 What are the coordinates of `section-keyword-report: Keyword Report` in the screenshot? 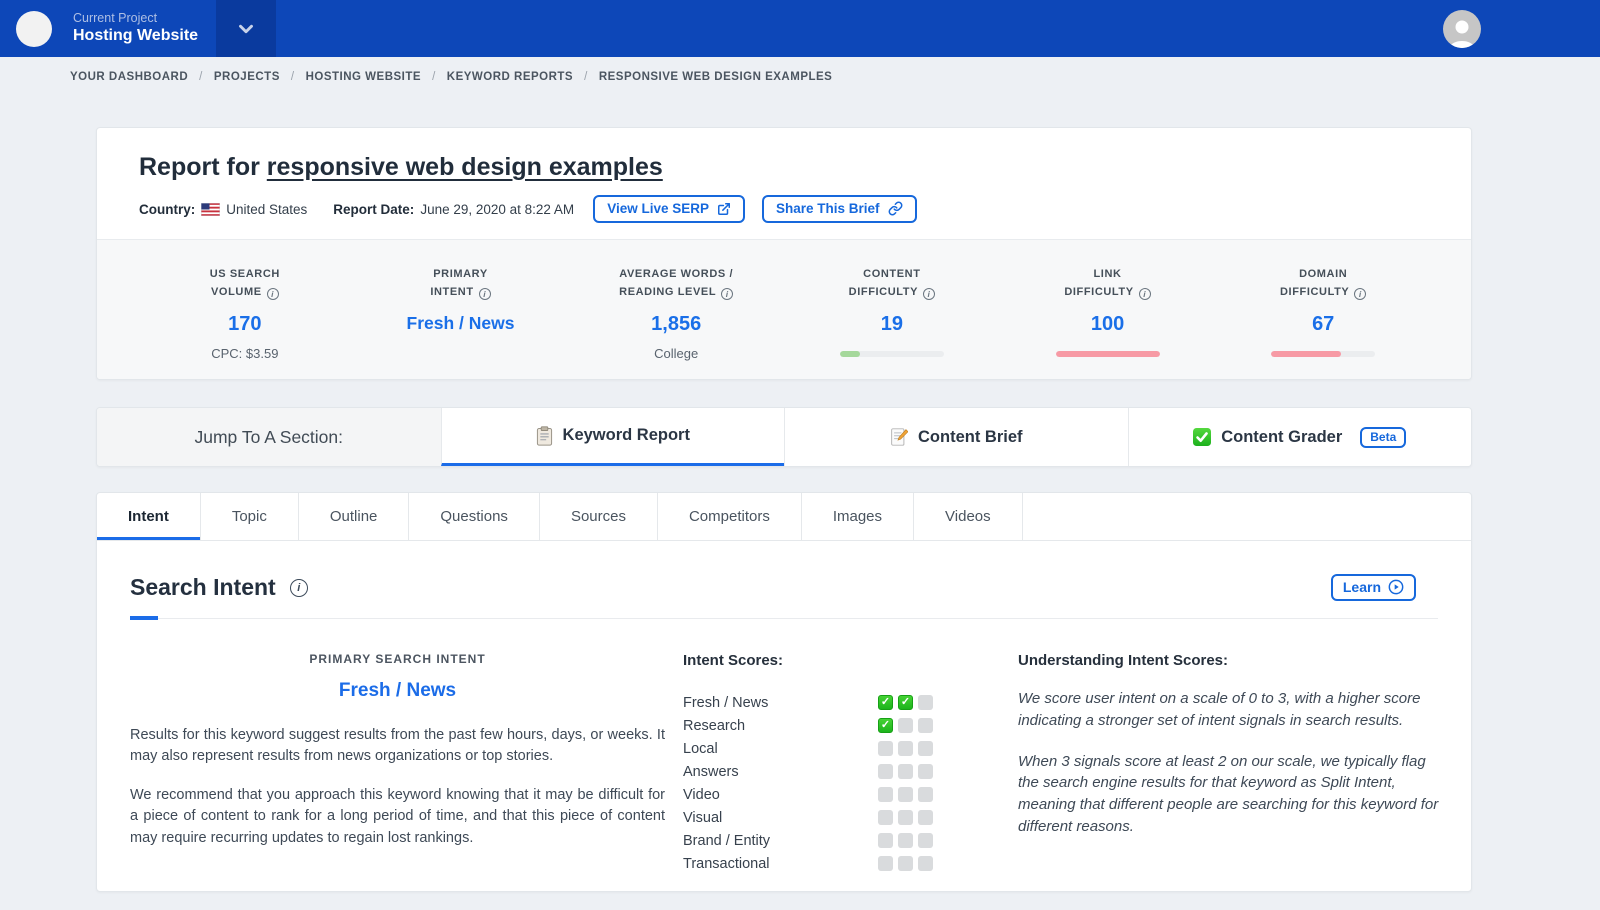 It's located at (612, 437).